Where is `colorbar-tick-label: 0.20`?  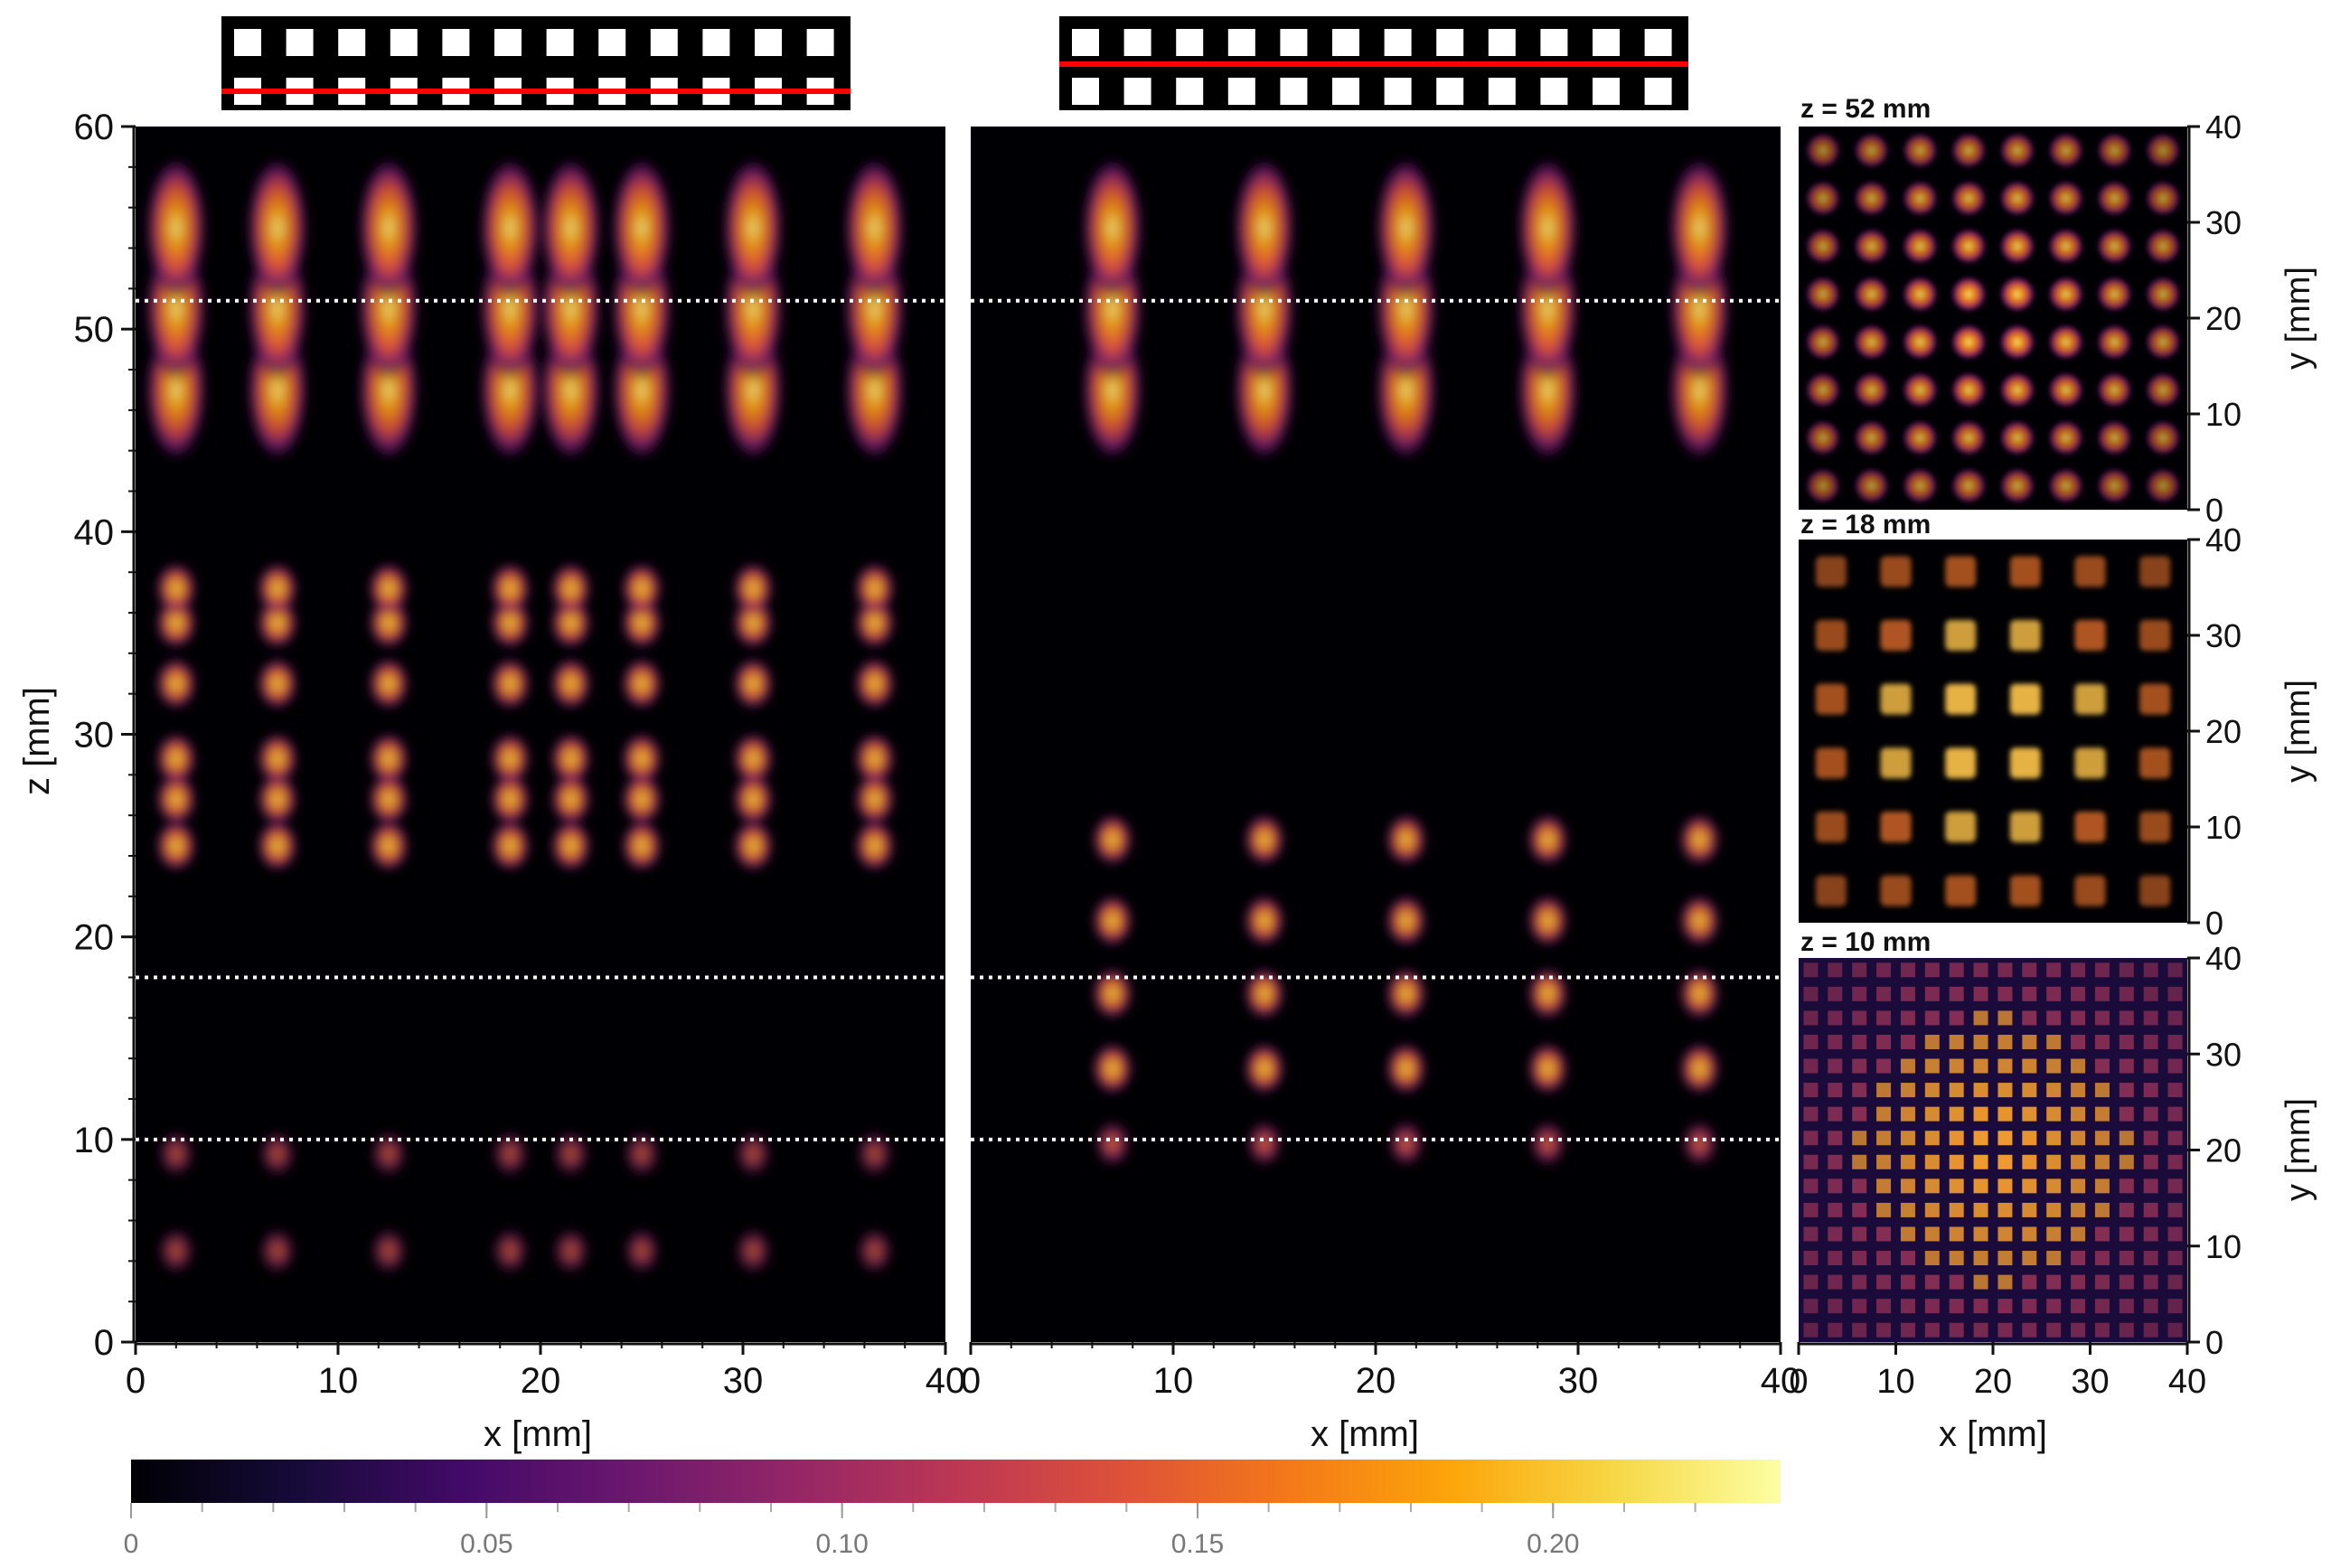 colorbar-tick-label: 0.20 is located at coordinates (1553, 1544).